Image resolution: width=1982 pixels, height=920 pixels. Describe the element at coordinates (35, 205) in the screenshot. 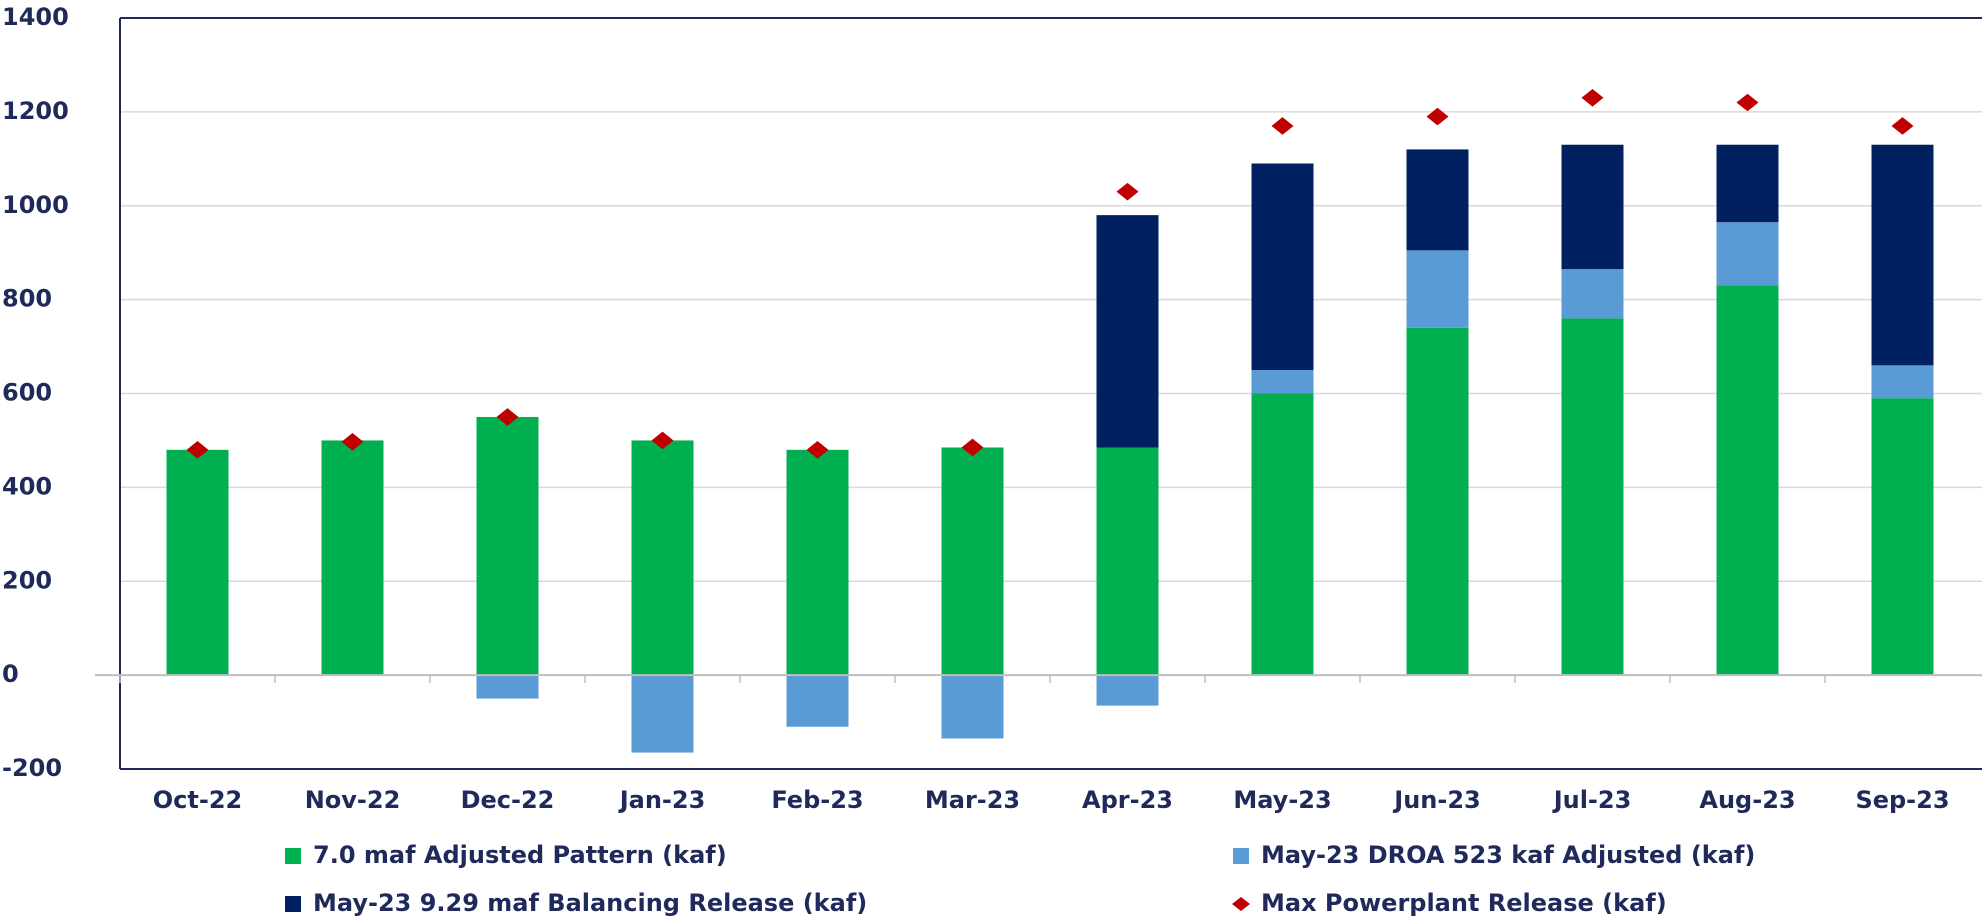

I see `y-tick-label: 1000` at that location.